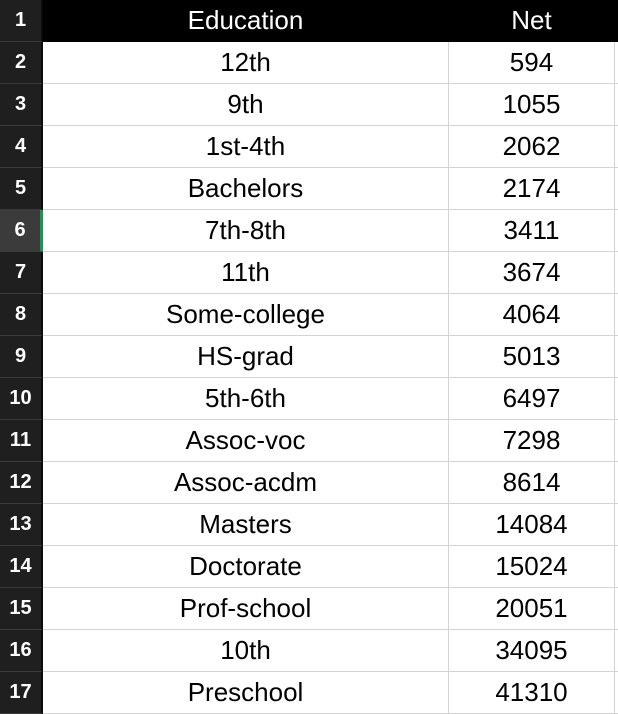  What do you see at coordinates (246, 21) in the screenshot?
I see `column-header-education: Education` at bounding box center [246, 21].